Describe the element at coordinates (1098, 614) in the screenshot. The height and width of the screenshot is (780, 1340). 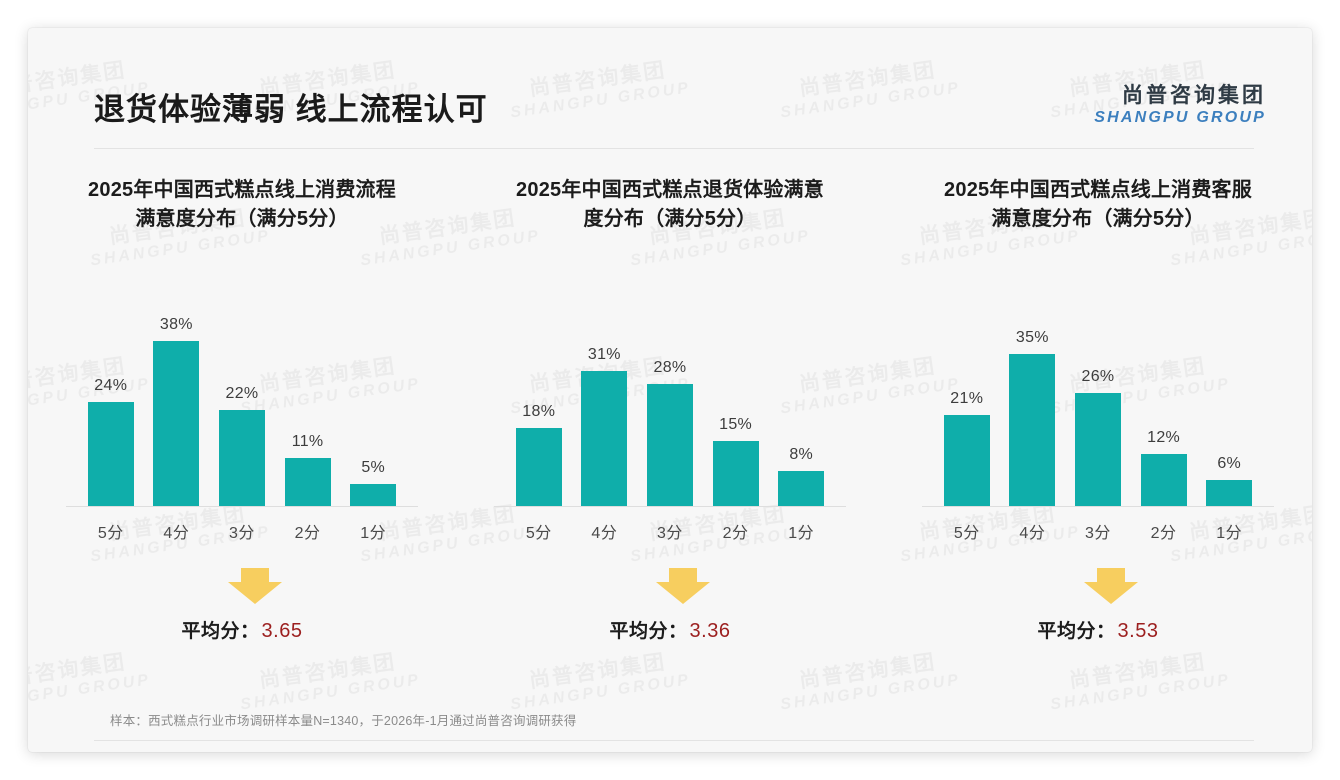
I see `average-block-3: 平均分： 3.53` at that location.